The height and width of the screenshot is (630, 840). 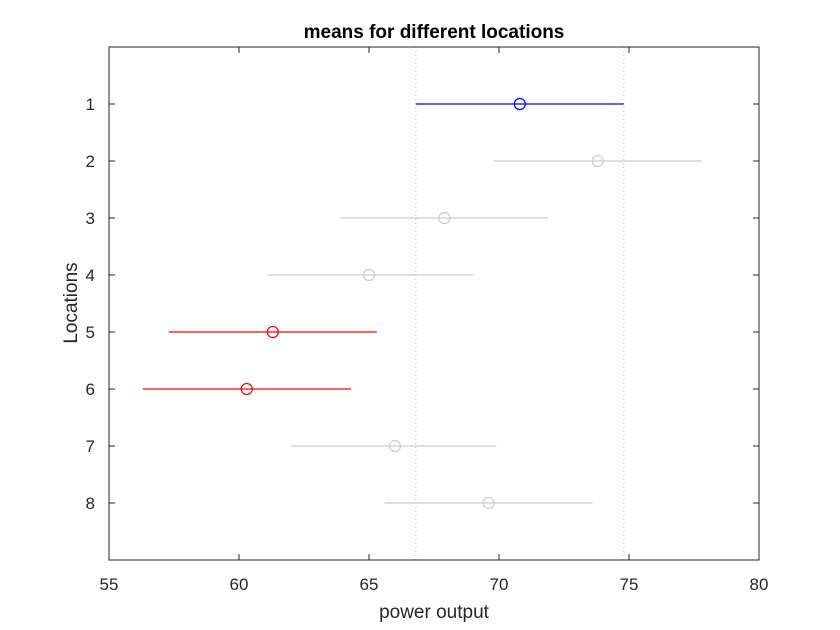 I want to click on y-tick-label-4: 4, so click(x=90, y=275).